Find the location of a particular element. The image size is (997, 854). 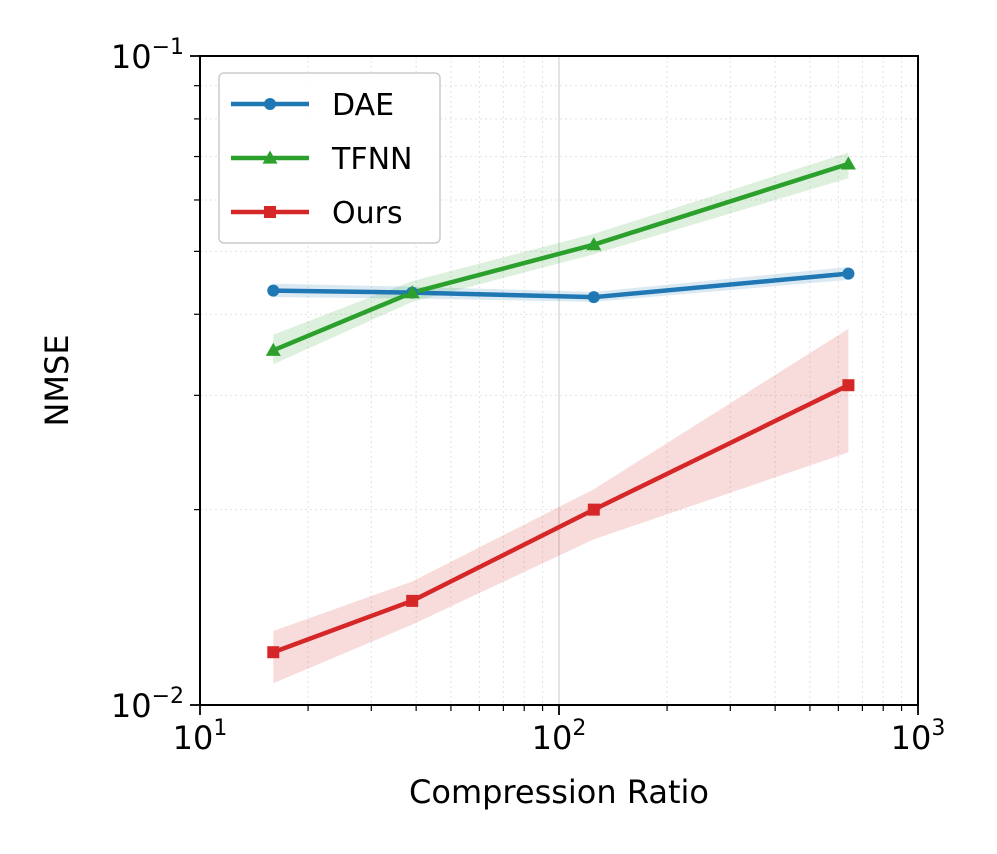

x-tick-exp: 2 is located at coordinates (579, 728).